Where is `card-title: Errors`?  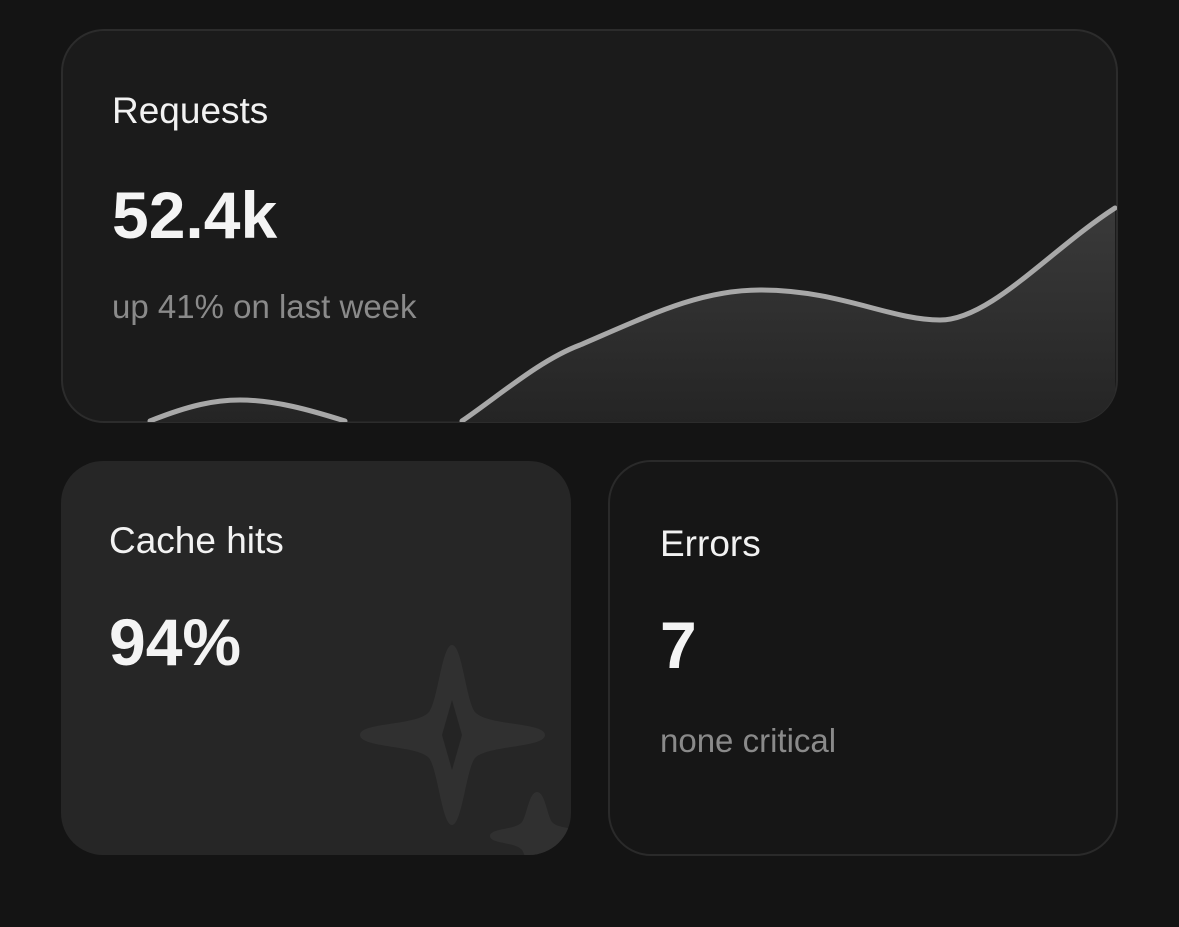 card-title: Errors is located at coordinates (710, 543).